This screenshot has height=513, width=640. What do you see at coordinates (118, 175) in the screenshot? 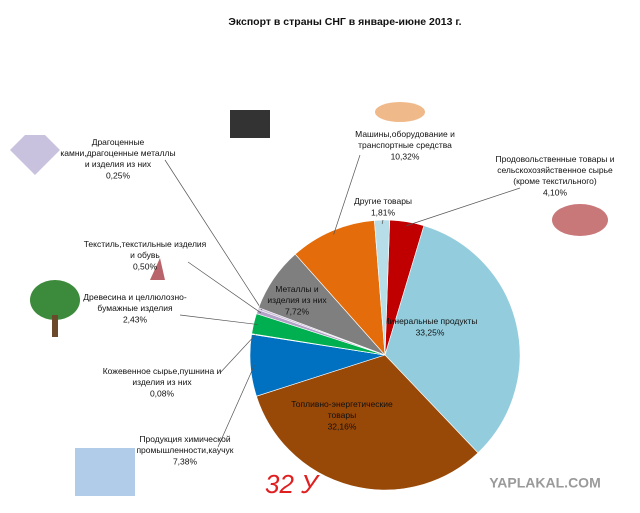
I see `value-label: 0,25%` at bounding box center [118, 175].